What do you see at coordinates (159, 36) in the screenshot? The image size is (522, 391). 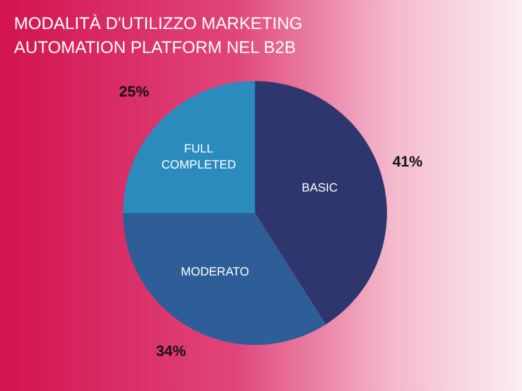 I see `chart-title: MODALITÀ D'UTILIZZO MARKETING AUTOMATION PLATFORM NEL B2B` at bounding box center [159, 36].